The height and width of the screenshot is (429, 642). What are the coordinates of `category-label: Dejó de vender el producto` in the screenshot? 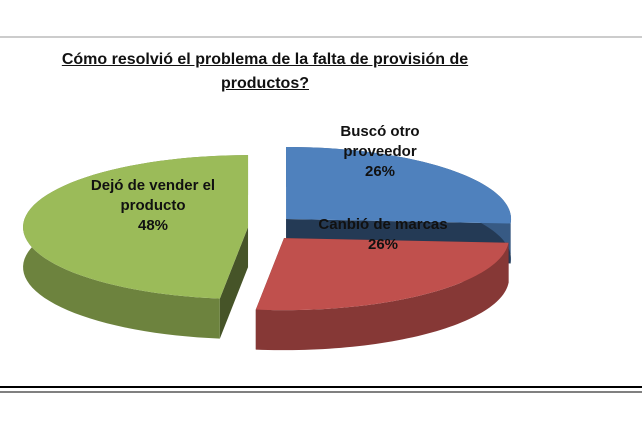 It's located at (153, 195).